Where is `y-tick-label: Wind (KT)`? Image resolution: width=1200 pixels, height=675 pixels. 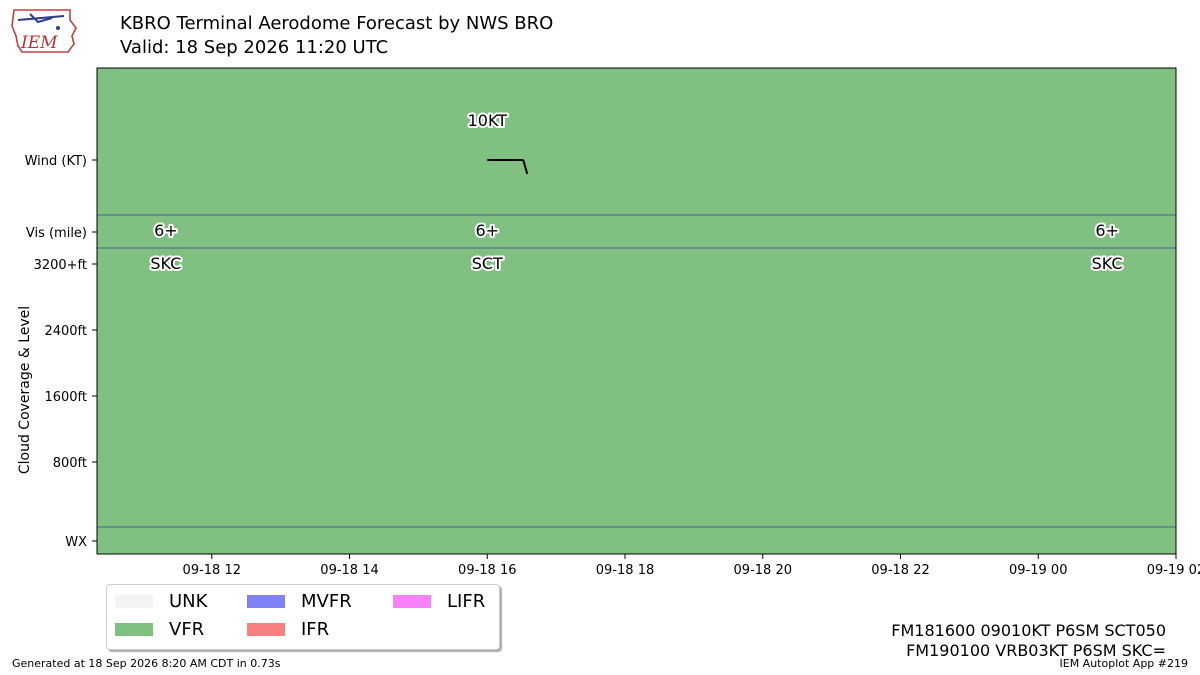 y-tick-label: Wind (KT) is located at coordinates (56, 161).